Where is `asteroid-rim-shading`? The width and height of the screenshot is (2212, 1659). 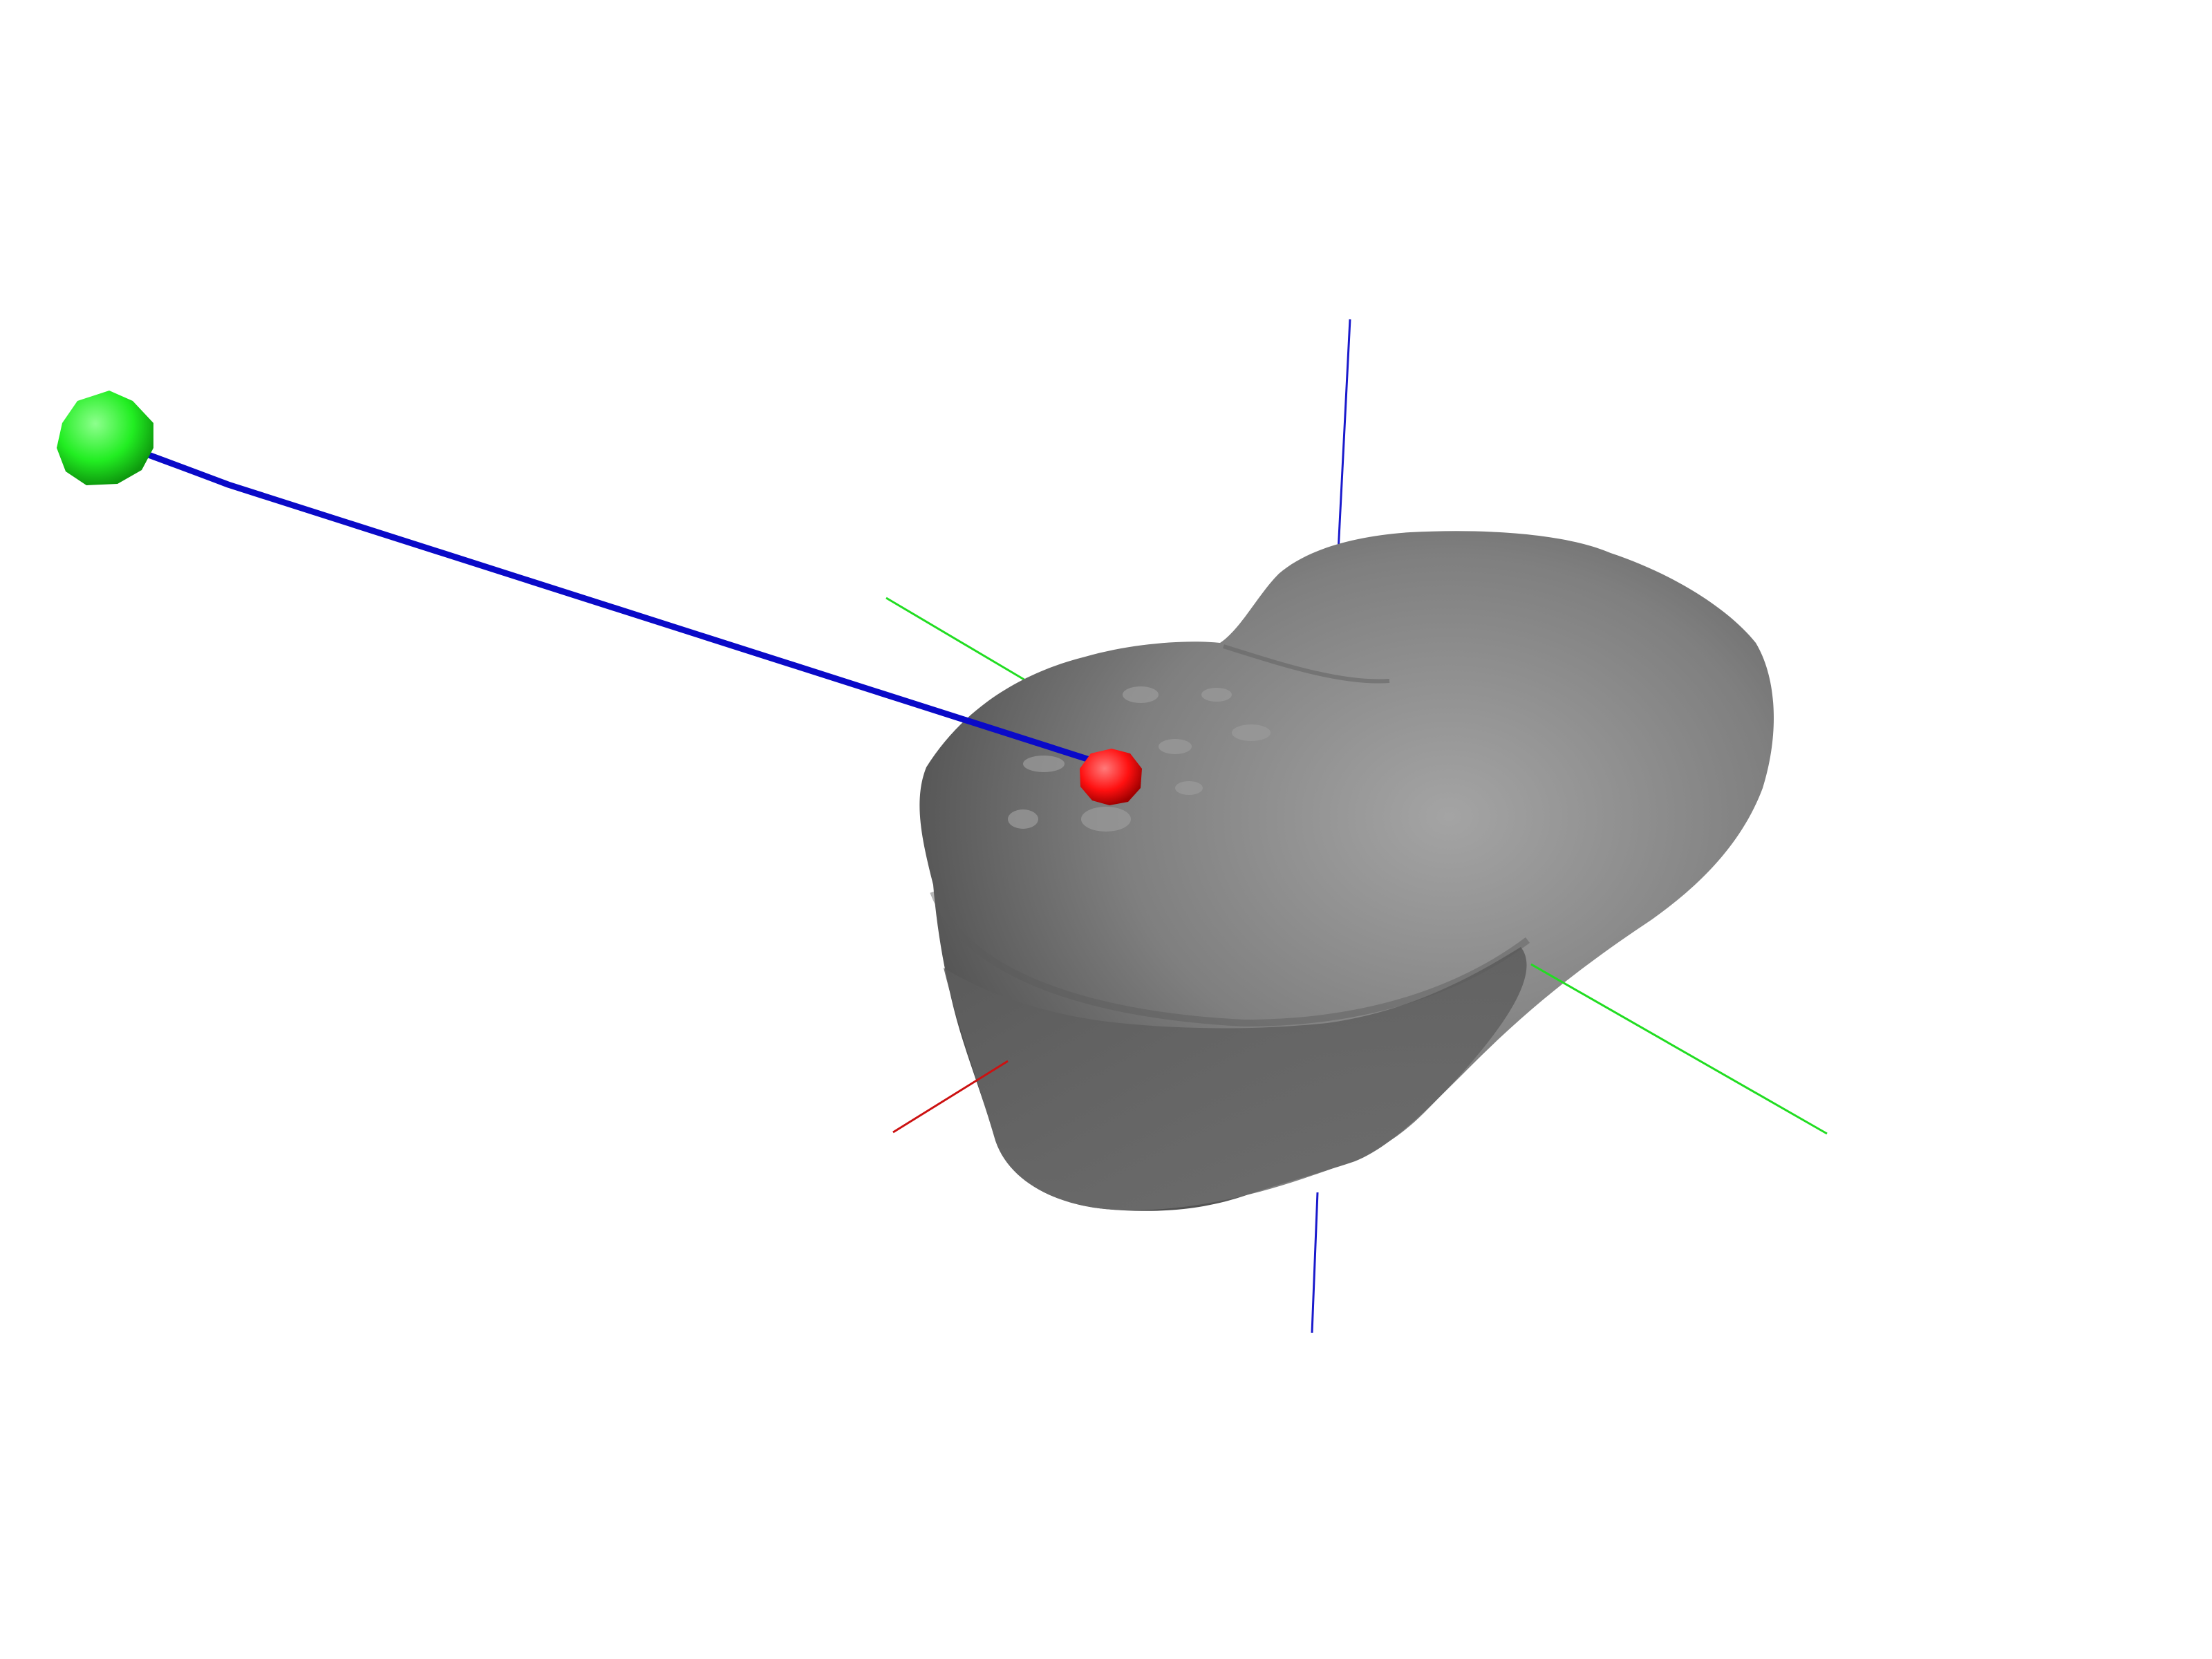 asteroid-rim-shading is located at coordinates (1230, 958).